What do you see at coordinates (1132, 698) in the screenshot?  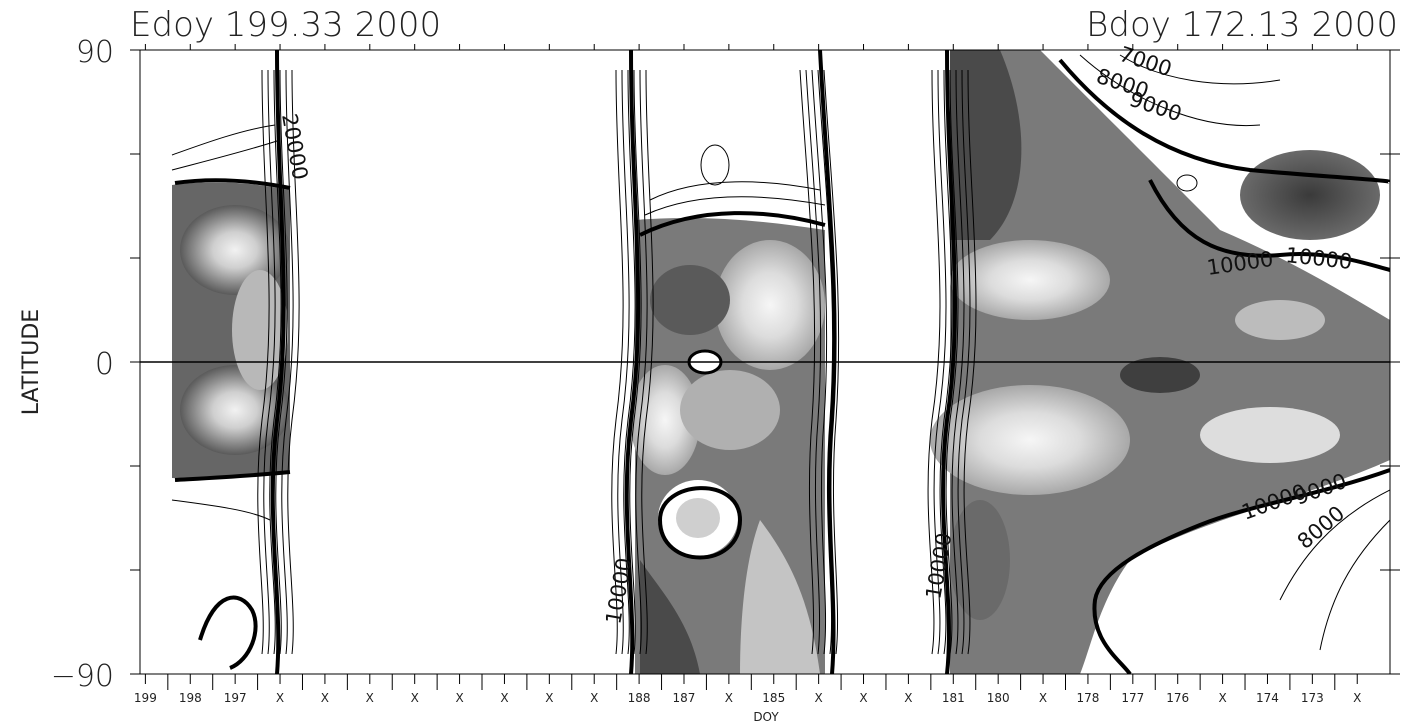 I see `x-tick-label: 177` at bounding box center [1132, 698].